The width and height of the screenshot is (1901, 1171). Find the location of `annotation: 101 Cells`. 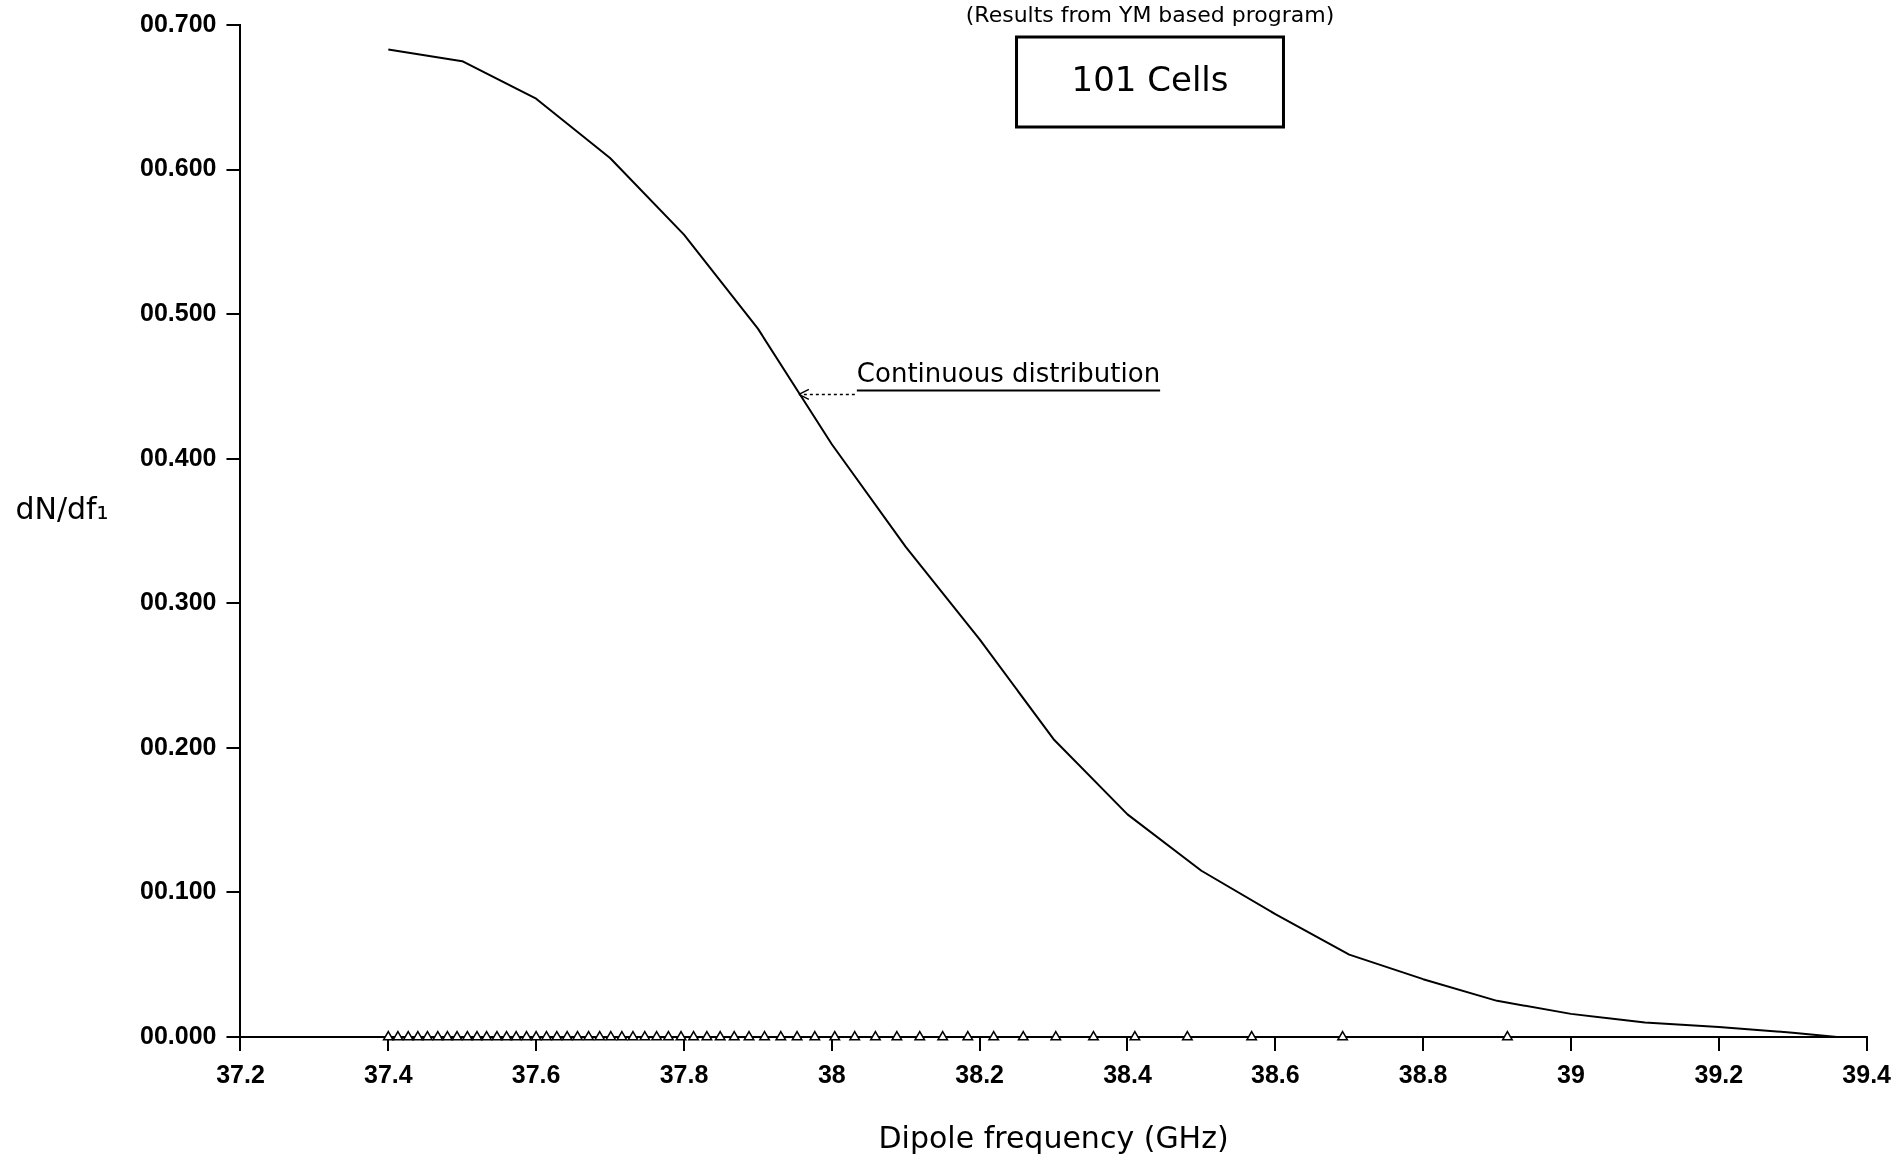

annotation: 101 Cells is located at coordinates (1150, 78).